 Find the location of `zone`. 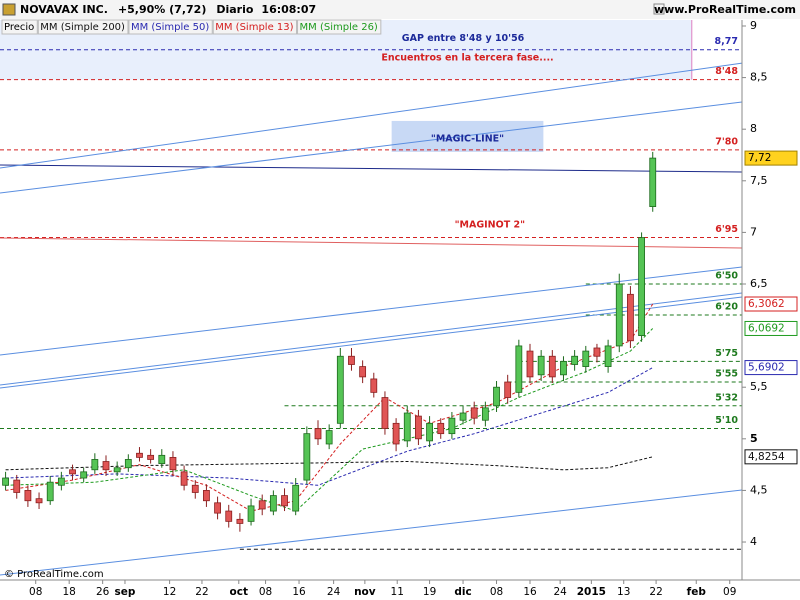

zone is located at coordinates (467, 136).